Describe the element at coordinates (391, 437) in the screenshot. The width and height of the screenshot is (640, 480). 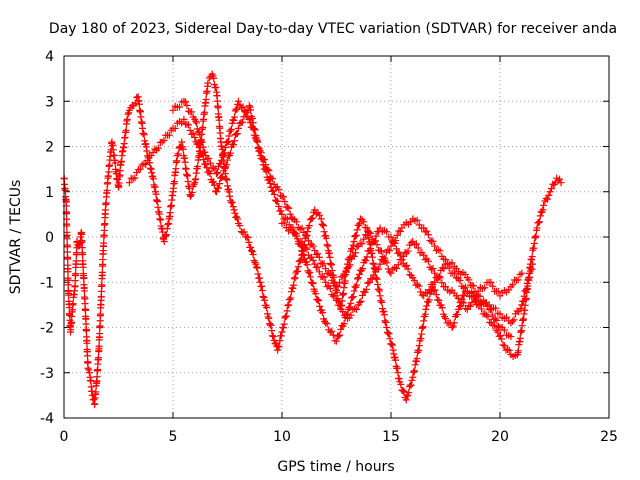
I see `x-tick-label: 15` at that location.